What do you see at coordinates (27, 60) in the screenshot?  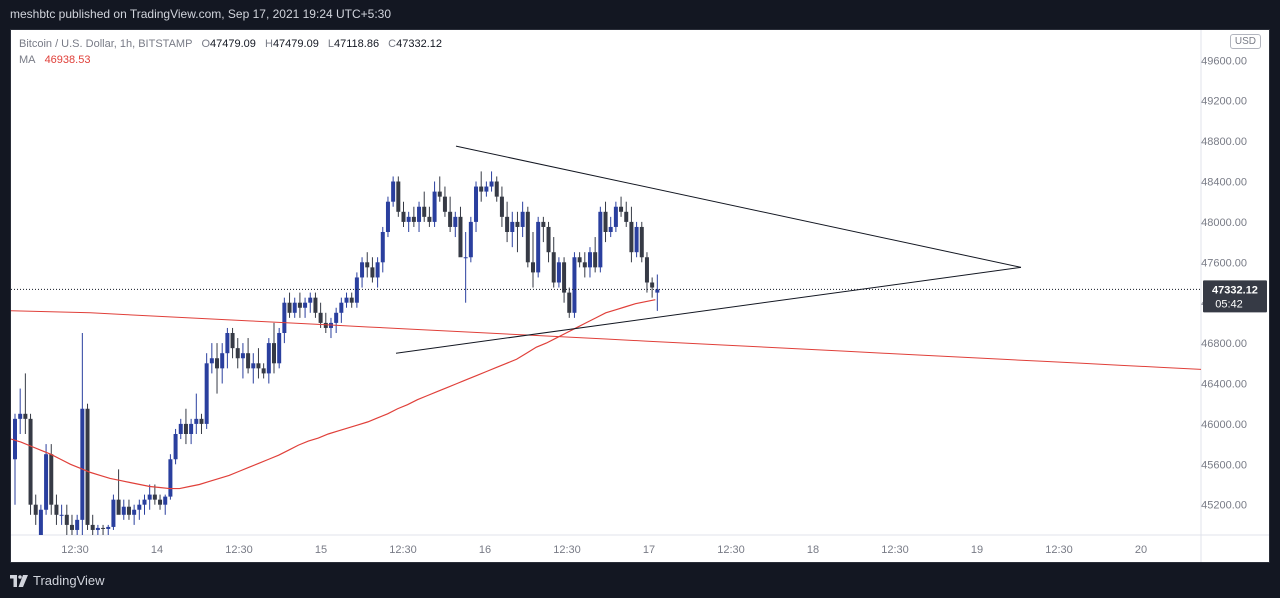 I see `ma-label: MA` at bounding box center [27, 60].